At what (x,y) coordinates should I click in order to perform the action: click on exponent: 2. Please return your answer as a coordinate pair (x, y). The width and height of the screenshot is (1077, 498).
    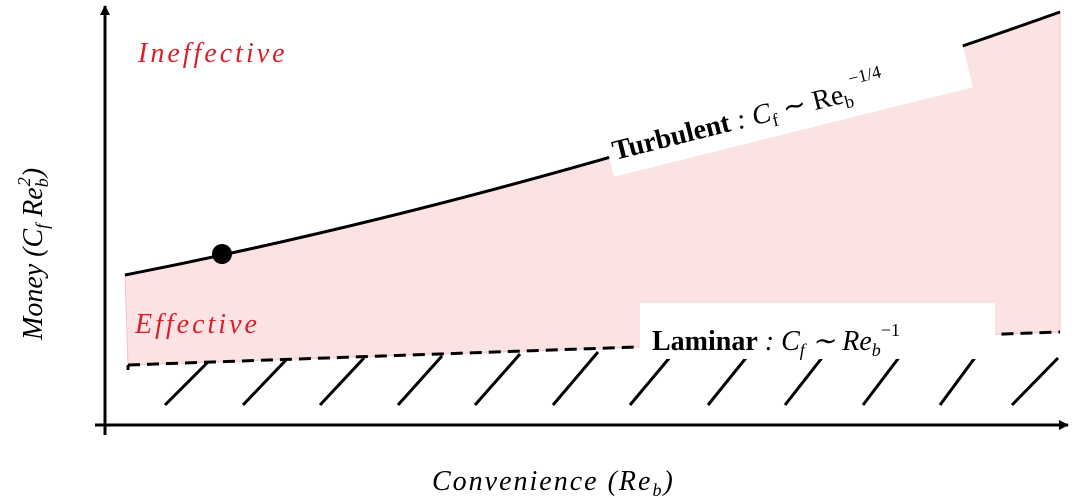
    Looking at the image, I should click on (24, 181).